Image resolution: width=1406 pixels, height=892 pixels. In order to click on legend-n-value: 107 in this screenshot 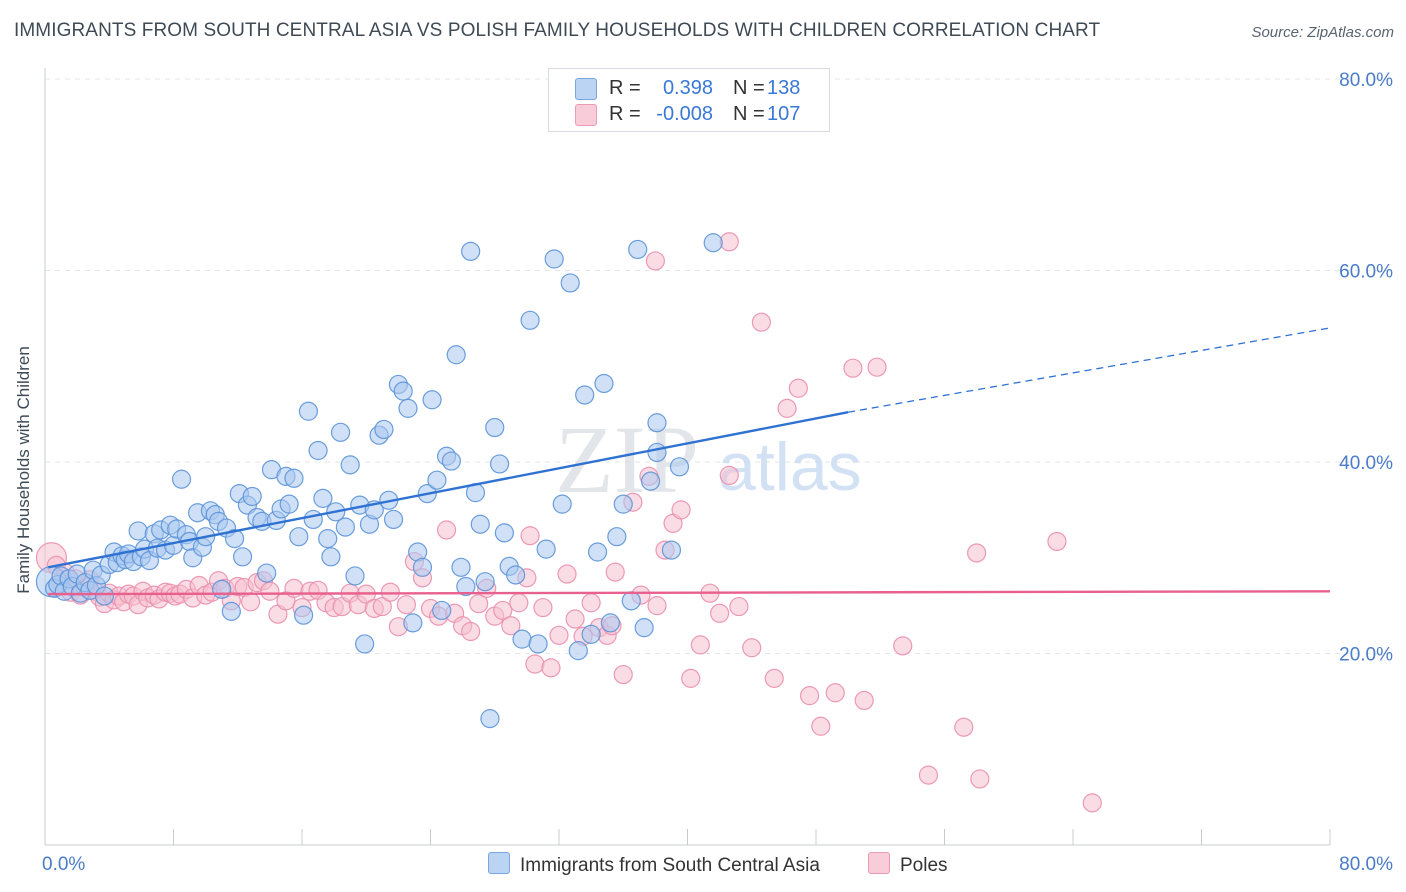, I will do `click(784, 114)`.